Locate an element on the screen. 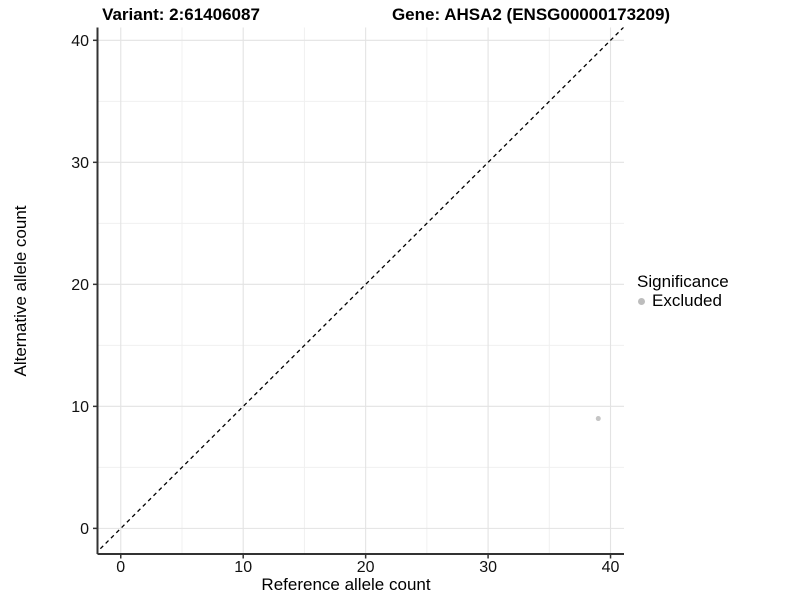  data-point is located at coordinates (598, 419).